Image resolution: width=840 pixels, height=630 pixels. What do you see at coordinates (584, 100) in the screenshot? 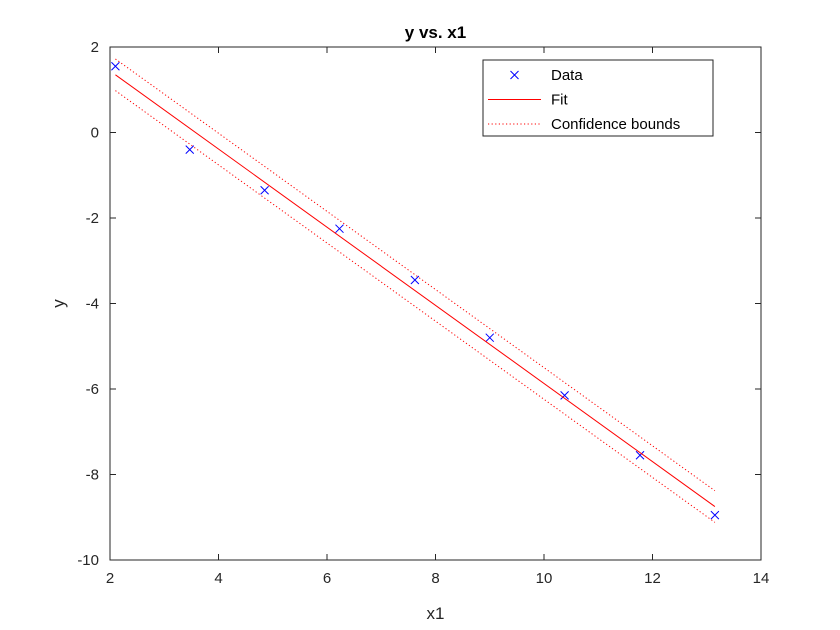
I see `legend-items: Data Fit Confidence bounds` at bounding box center [584, 100].